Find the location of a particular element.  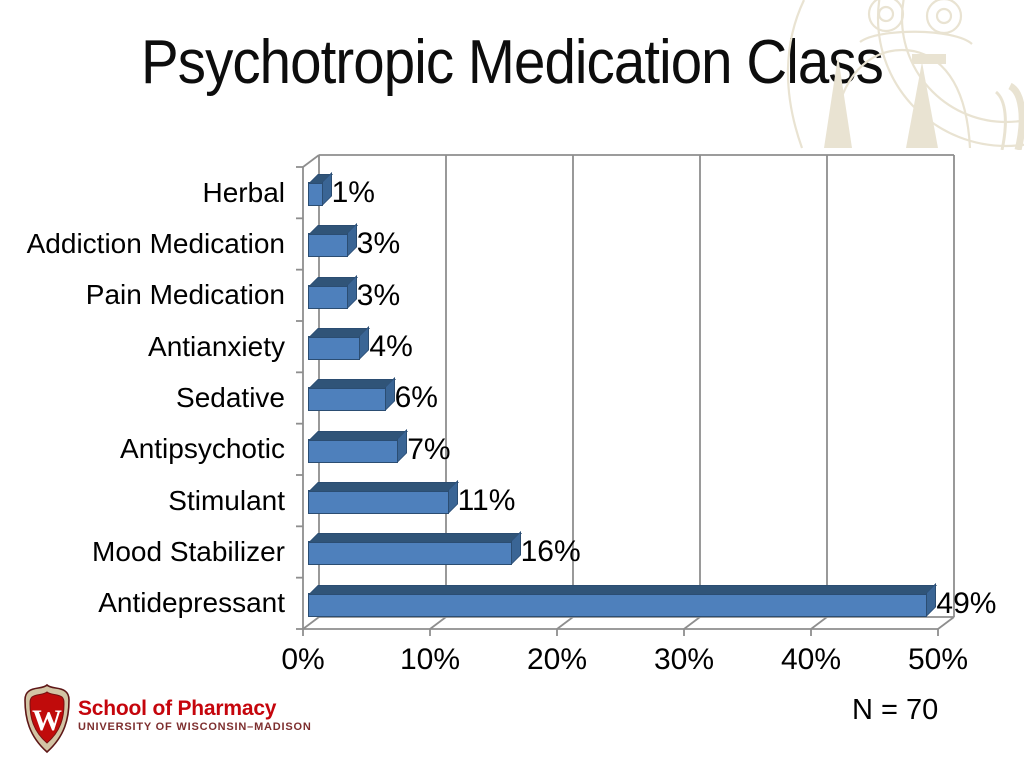

value-label: 4% is located at coordinates (391, 346).